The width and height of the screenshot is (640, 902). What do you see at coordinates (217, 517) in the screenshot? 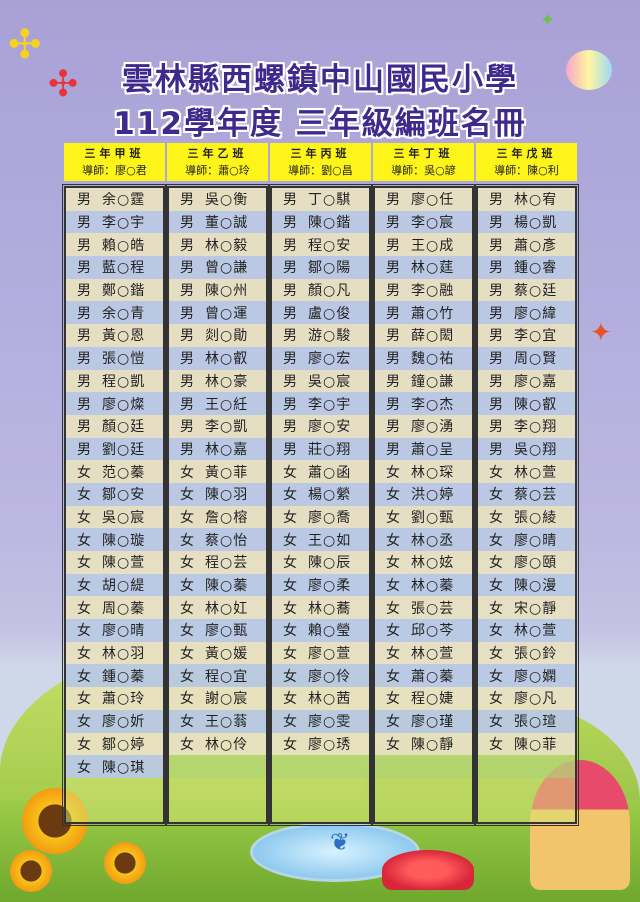
I see `student-row: 女詹○榕` at bounding box center [217, 517].